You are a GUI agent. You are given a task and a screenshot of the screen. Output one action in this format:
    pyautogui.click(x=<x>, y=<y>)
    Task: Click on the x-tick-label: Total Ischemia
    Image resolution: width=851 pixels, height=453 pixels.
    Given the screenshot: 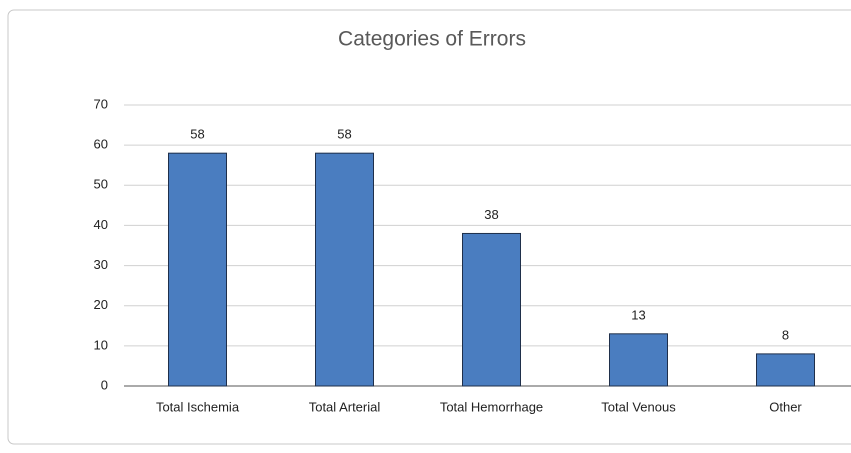 What is the action you would take?
    pyautogui.click(x=198, y=406)
    